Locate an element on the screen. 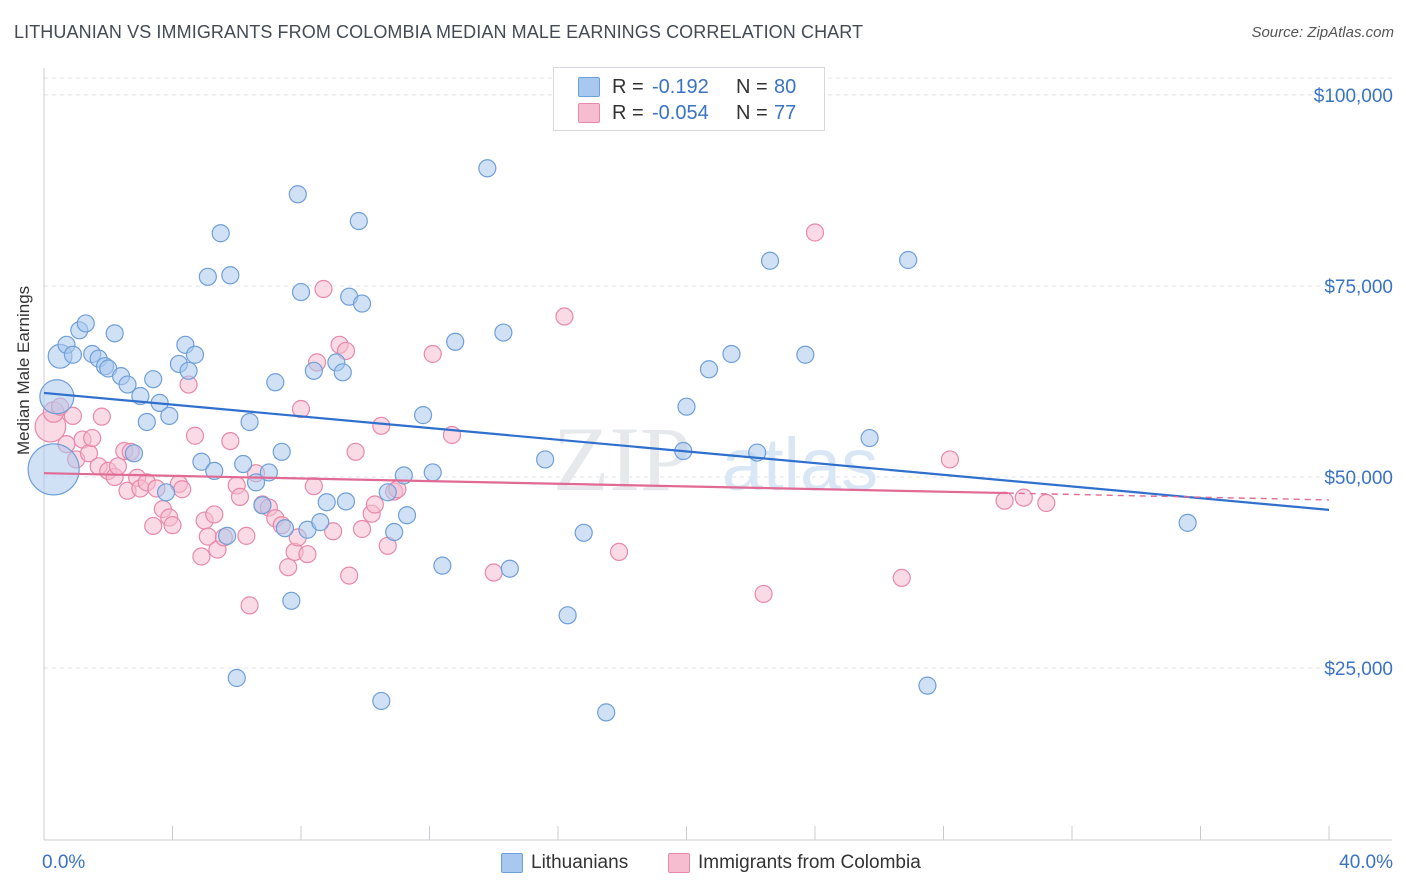 The width and height of the screenshot is (1406, 892). watermark-zip: ZIP is located at coordinates (622, 459).